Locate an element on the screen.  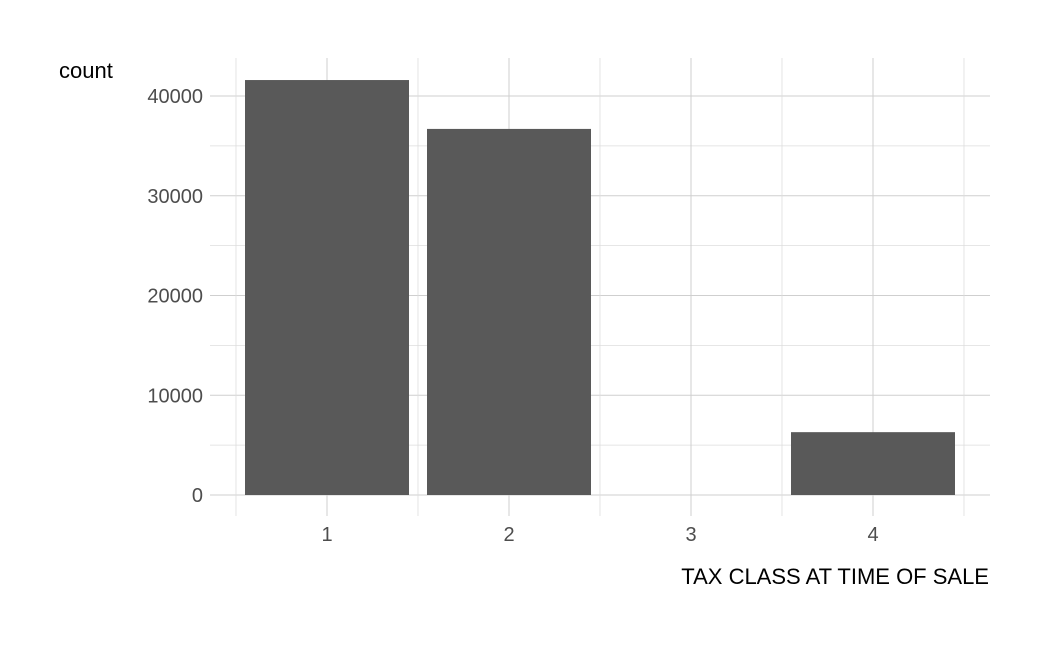
x-tick-labels: 1 2 3 4 is located at coordinates (599, 535).